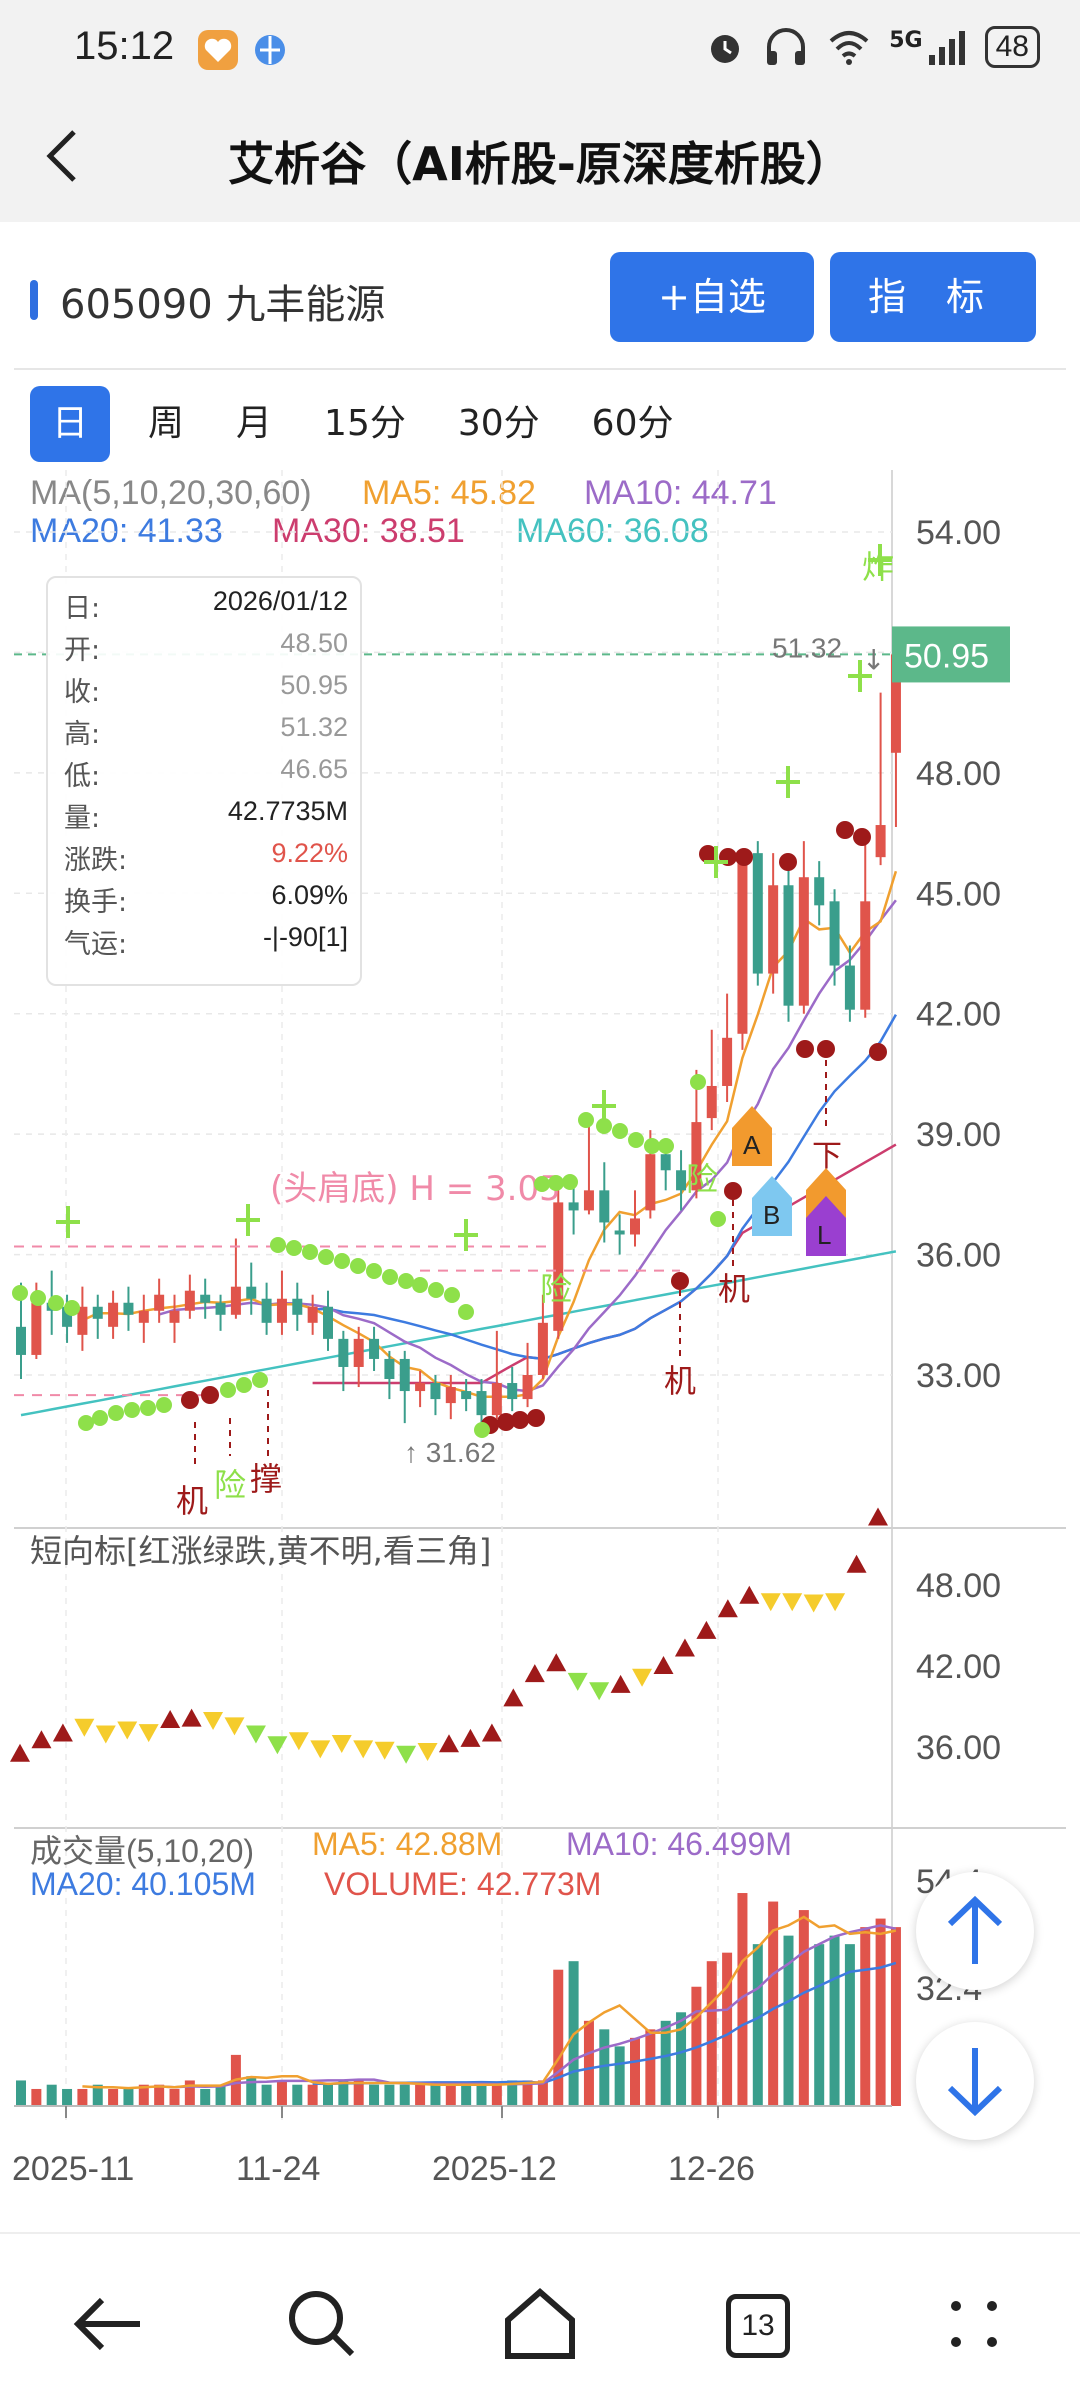 The width and height of the screenshot is (1080, 2402). What do you see at coordinates (975, 2081) in the screenshot?
I see `scroll-down-button` at bounding box center [975, 2081].